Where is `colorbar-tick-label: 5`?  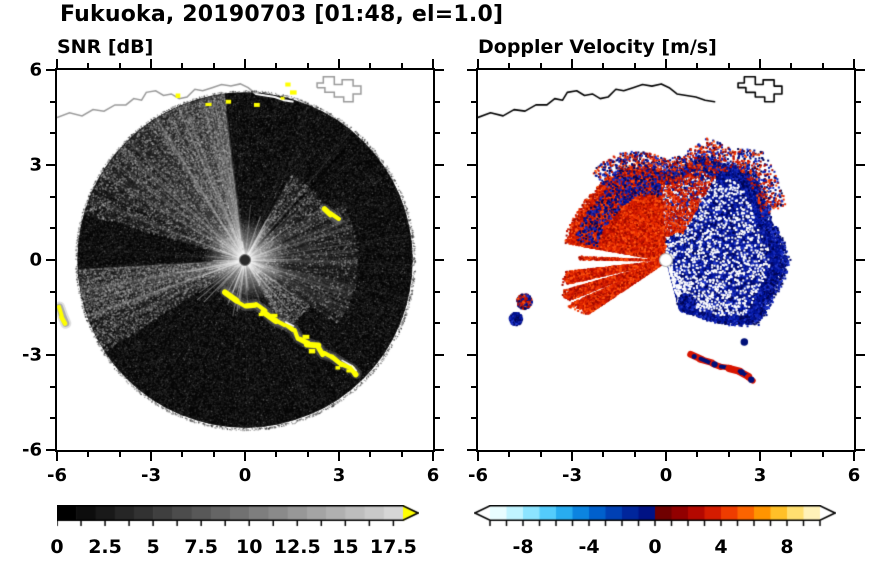
colorbar-tick-label: 5 is located at coordinates (153, 547).